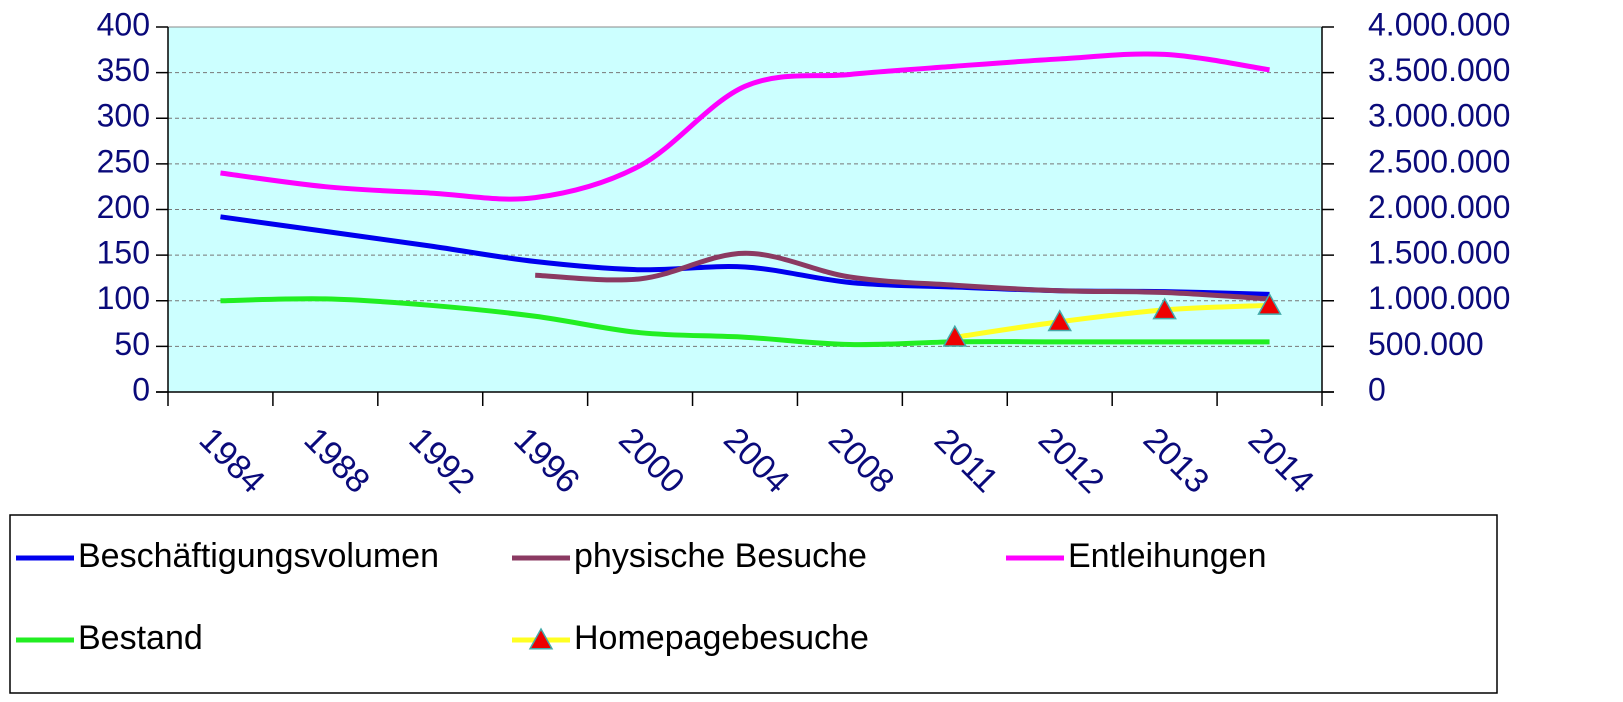  Describe the element at coordinates (1439, 24) in the screenshot. I see `y2-tick-label: 4.000.000` at that location.